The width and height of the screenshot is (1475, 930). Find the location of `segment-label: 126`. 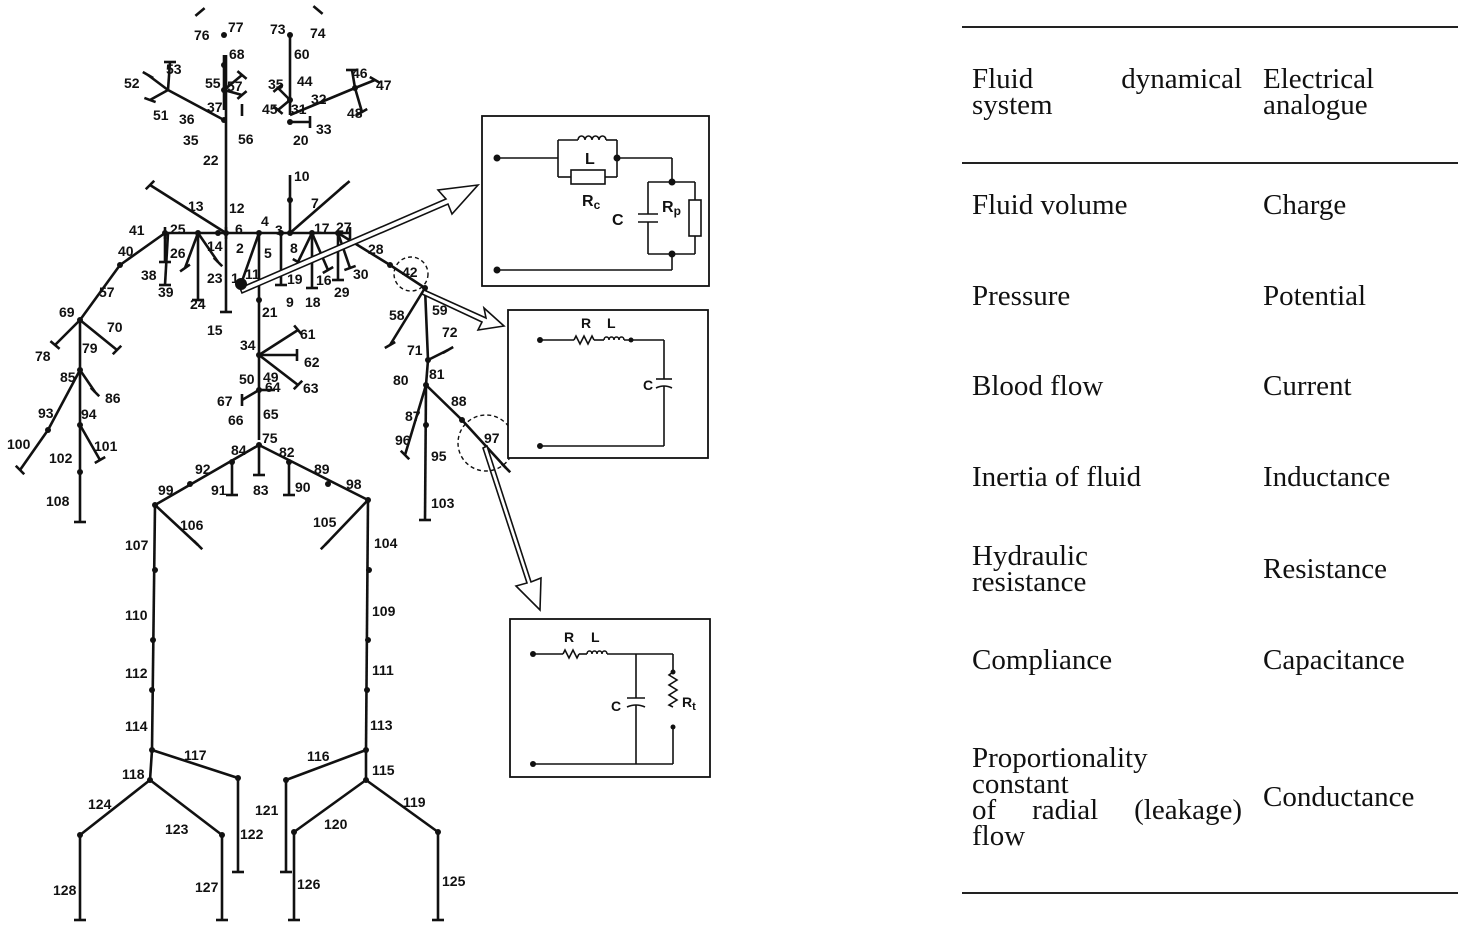

segment-label: 126 is located at coordinates (309, 884).